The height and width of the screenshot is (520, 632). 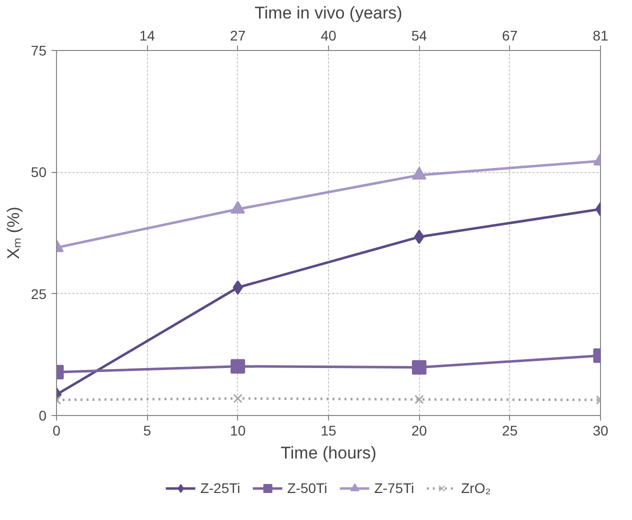 What do you see at coordinates (238, 430) in the screenshot?
I see `x-tick-label: 10` at bounding box center [238, 430].